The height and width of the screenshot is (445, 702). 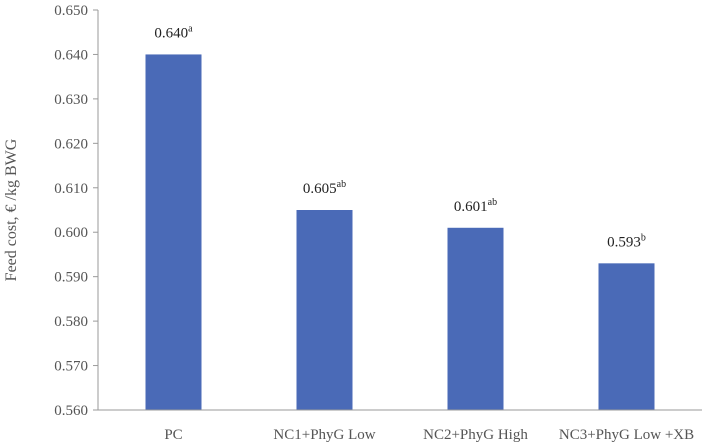 I want to click on data-label: 0.601ab, so click(x=475, y=206).